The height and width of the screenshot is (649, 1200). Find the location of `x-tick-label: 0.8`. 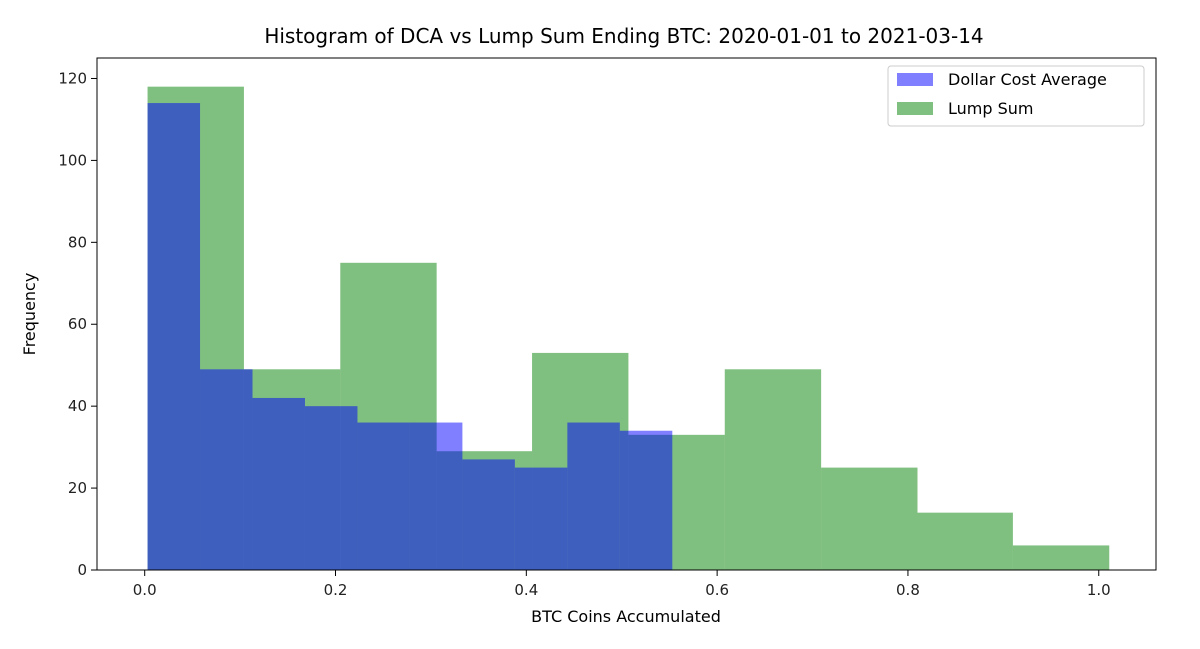

x-tick-label: 0.8 is located at coordinates (908, 590).